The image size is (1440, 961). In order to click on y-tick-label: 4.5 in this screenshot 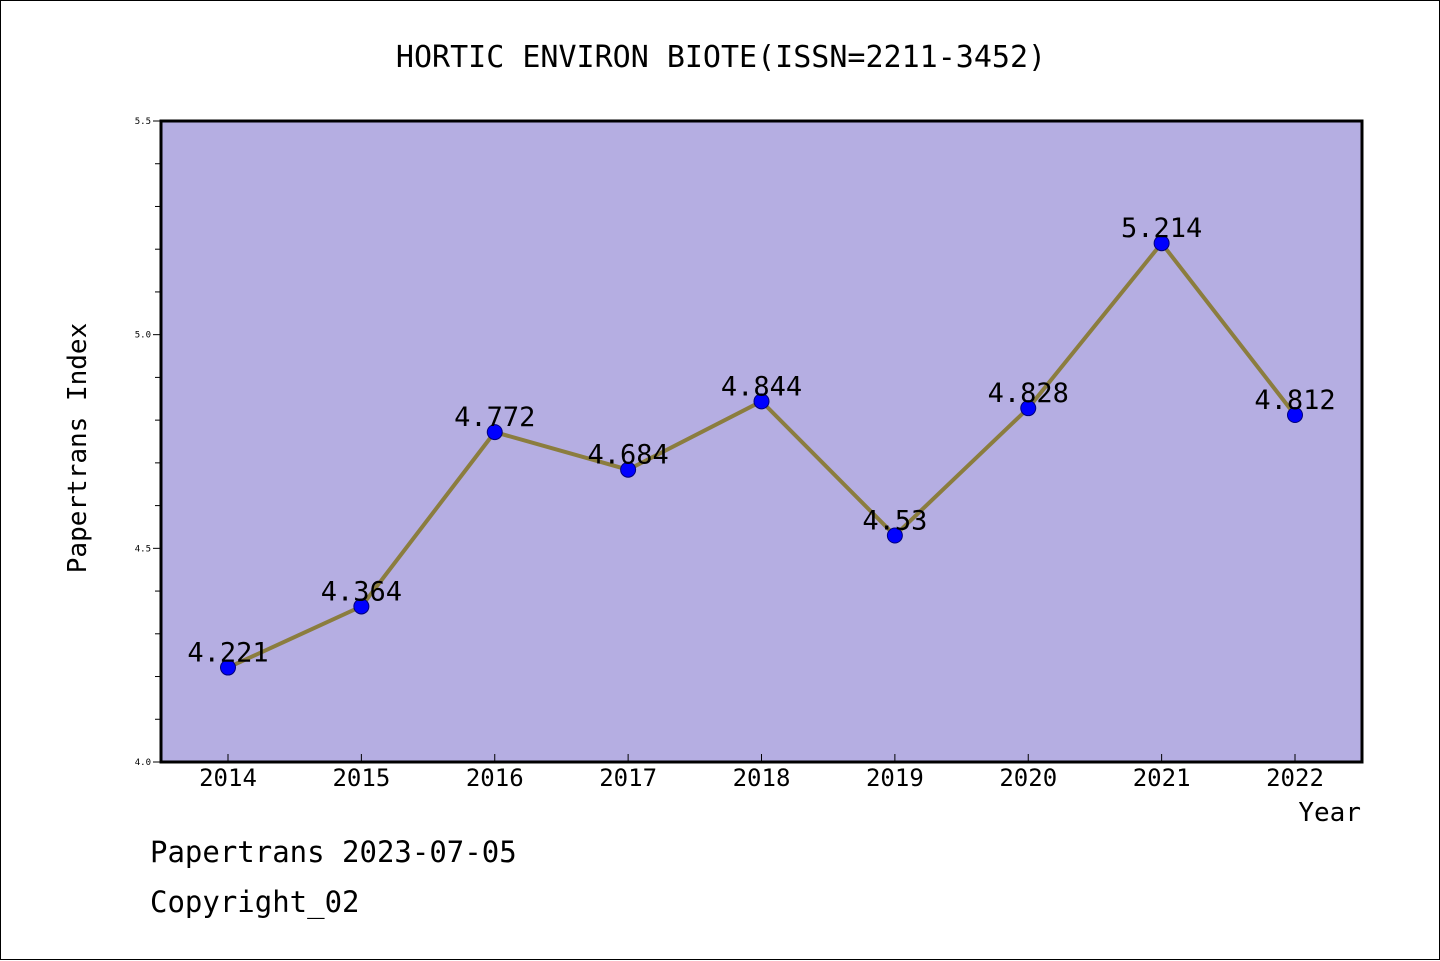, I will do `click(143, 549)`.